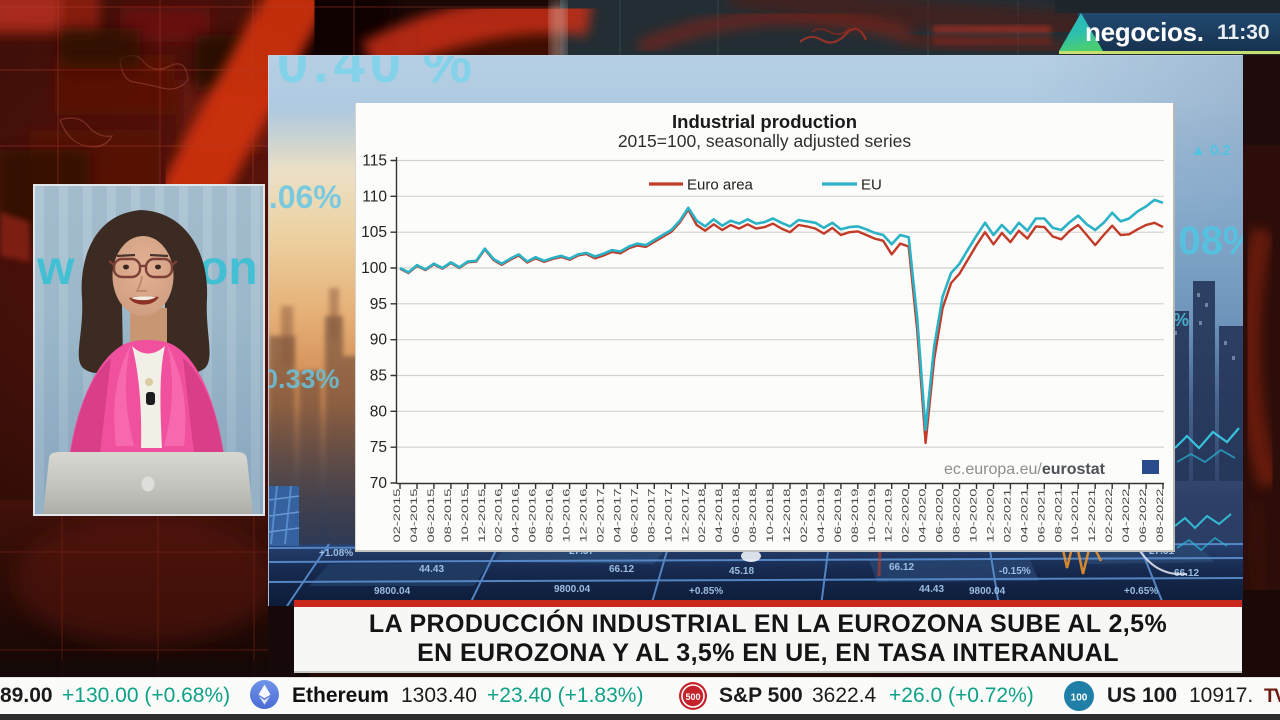  Describe the element at coordinates (1007, 516) in the screenshot. I see `svg-text: 02-2021` at that location.